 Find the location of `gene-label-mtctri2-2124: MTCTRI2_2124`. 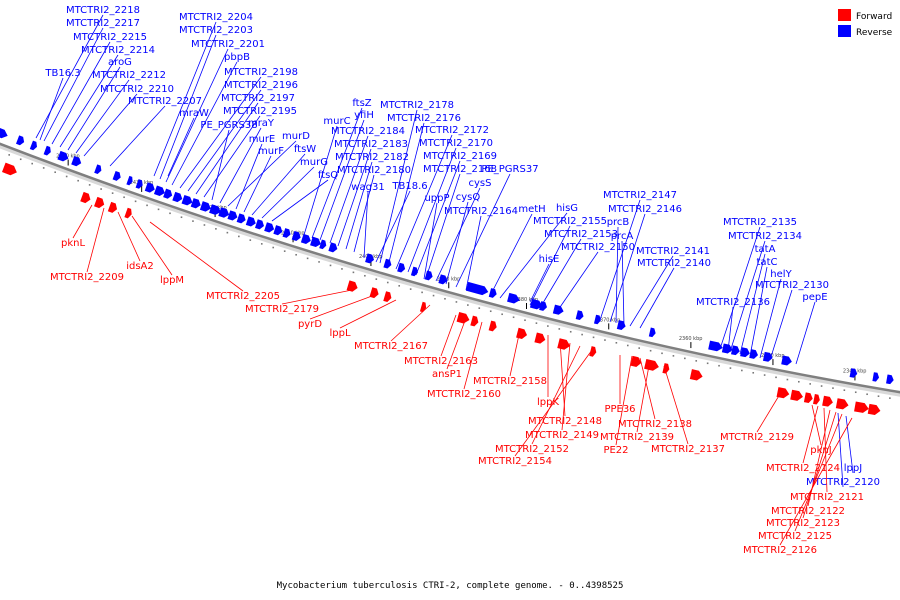

gene-label-mtctri2-2124: MTCTRI2_2124 is located at coordinates (803, 468).